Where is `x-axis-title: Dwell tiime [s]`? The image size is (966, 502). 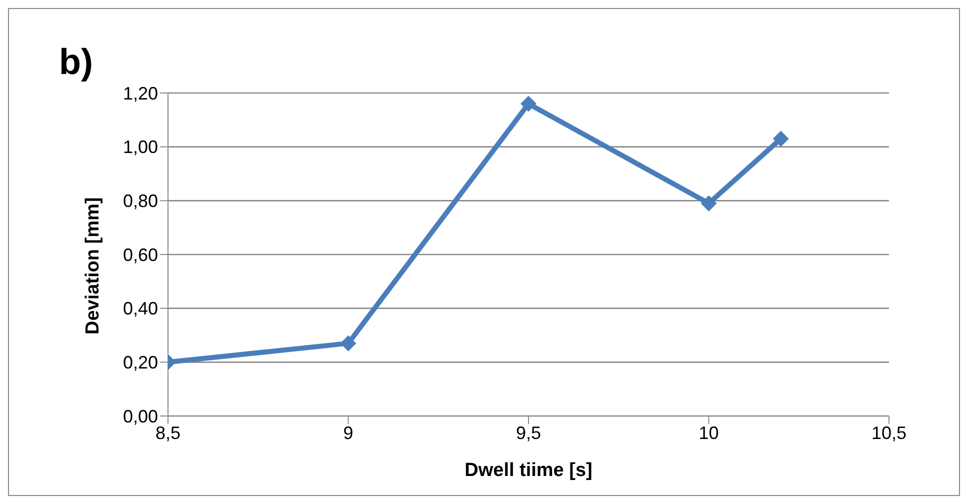
x-axis-title: Dwell tiime [s] is located at coordinates (528, 470).